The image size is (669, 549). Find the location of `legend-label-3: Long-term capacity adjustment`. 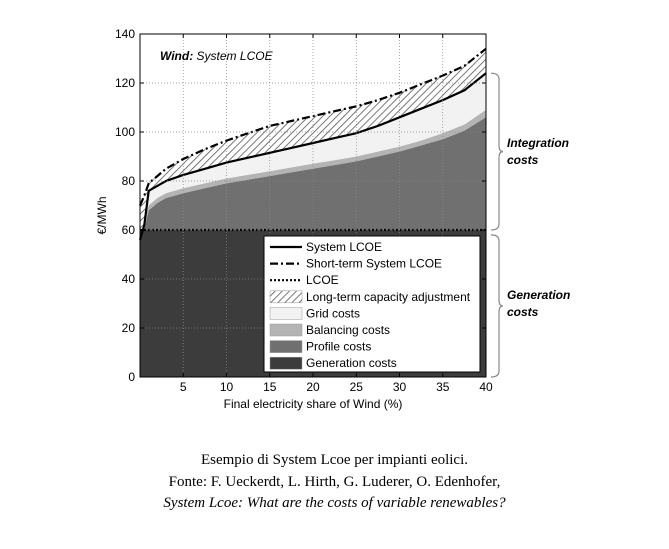

legend-label-3: Long-term capacity adjustment is located at coordinates (388, 297).